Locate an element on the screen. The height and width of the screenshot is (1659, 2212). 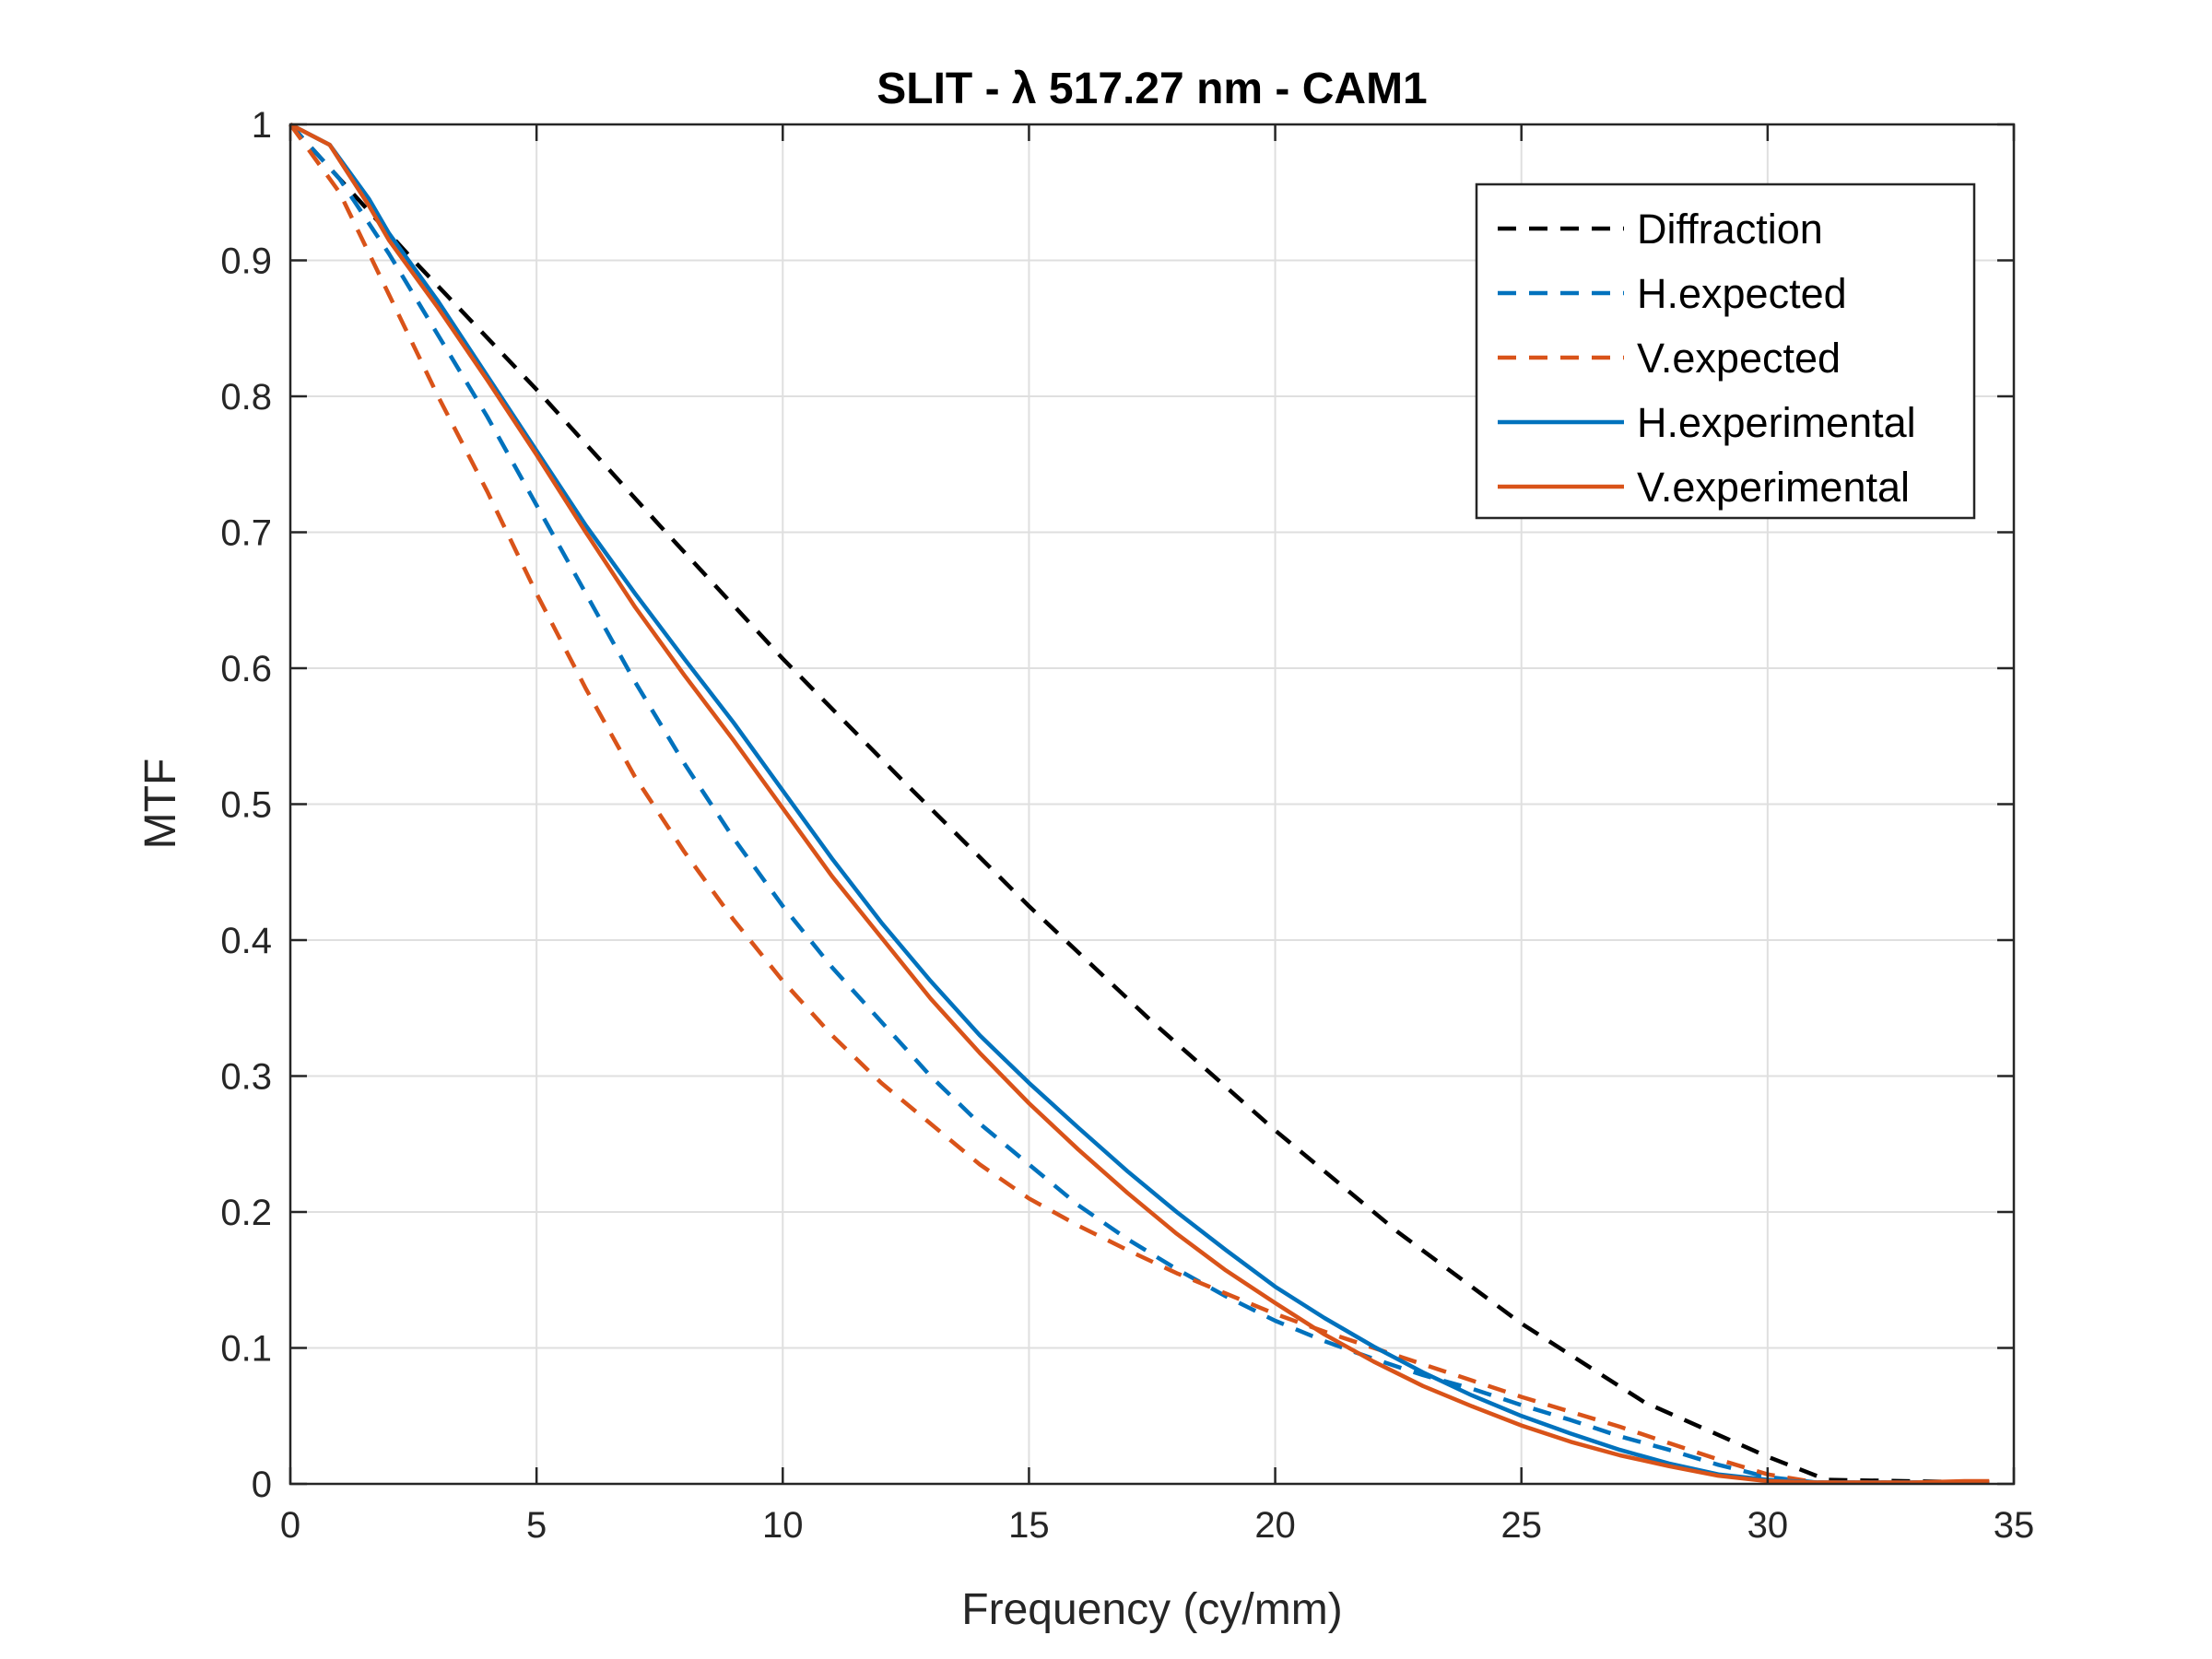
y-tick-label: 0.6 is located at coordinates (246, 669).